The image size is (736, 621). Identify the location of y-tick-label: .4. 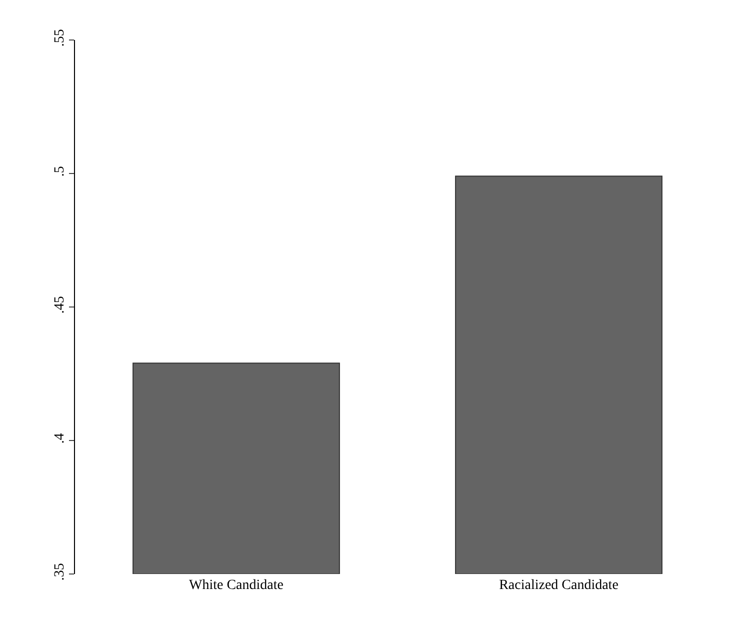
(60, 438).